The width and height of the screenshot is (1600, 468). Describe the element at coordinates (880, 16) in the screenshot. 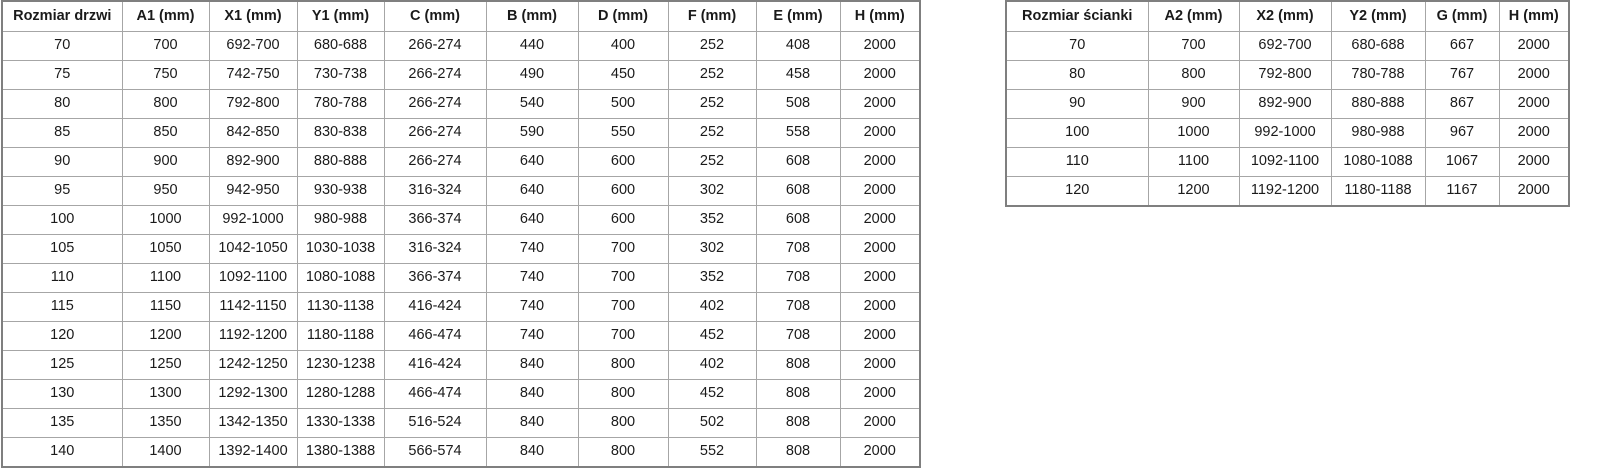

I see `column-header-h-mm: H (mm)` at that location.